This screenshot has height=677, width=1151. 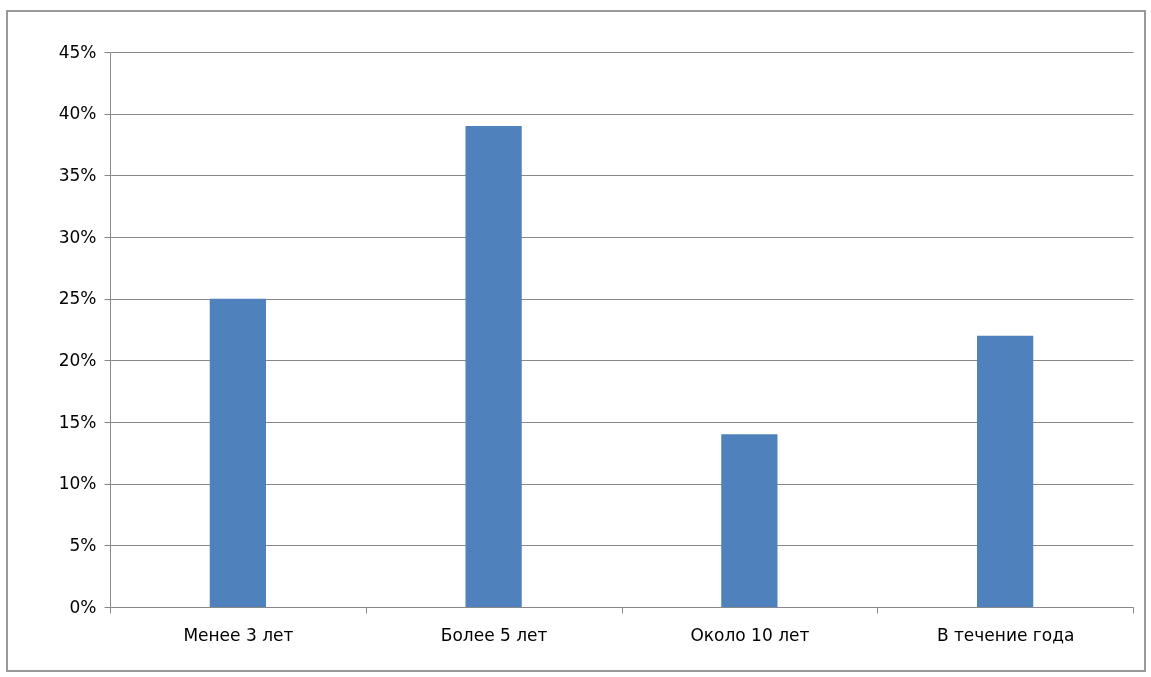 I want to click on y-tick-label: 40%, so click(x=77, y=113).